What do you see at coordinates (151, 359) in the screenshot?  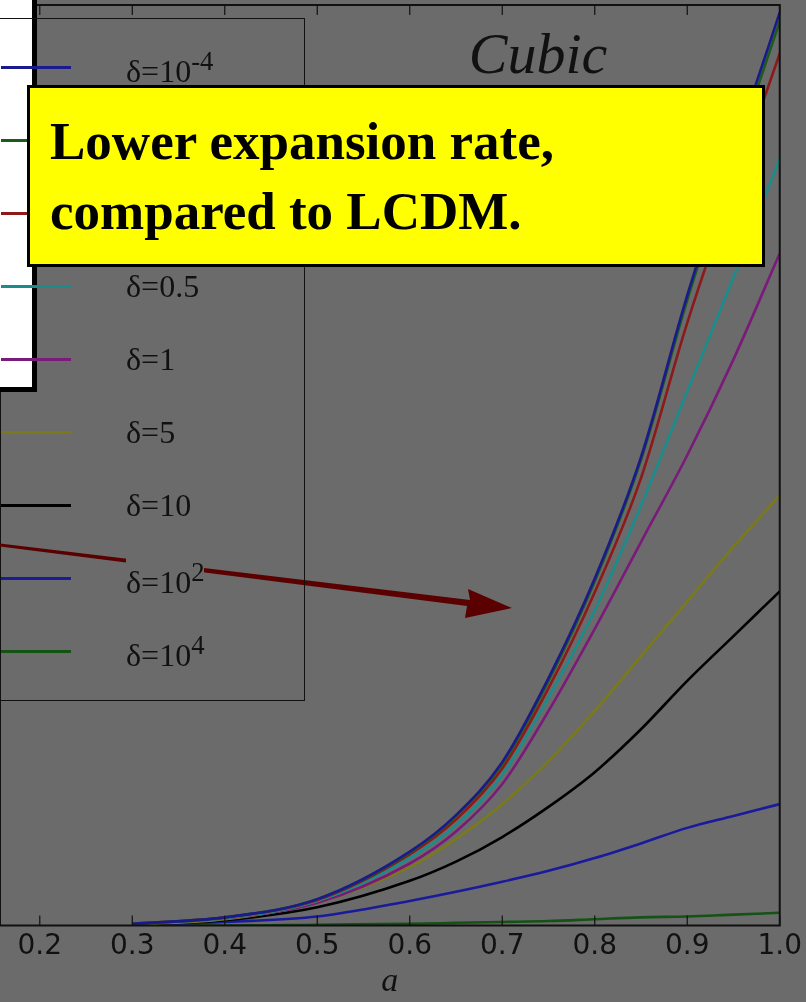 I see `legend-label: δ=1` at bounding box center [151, 359].